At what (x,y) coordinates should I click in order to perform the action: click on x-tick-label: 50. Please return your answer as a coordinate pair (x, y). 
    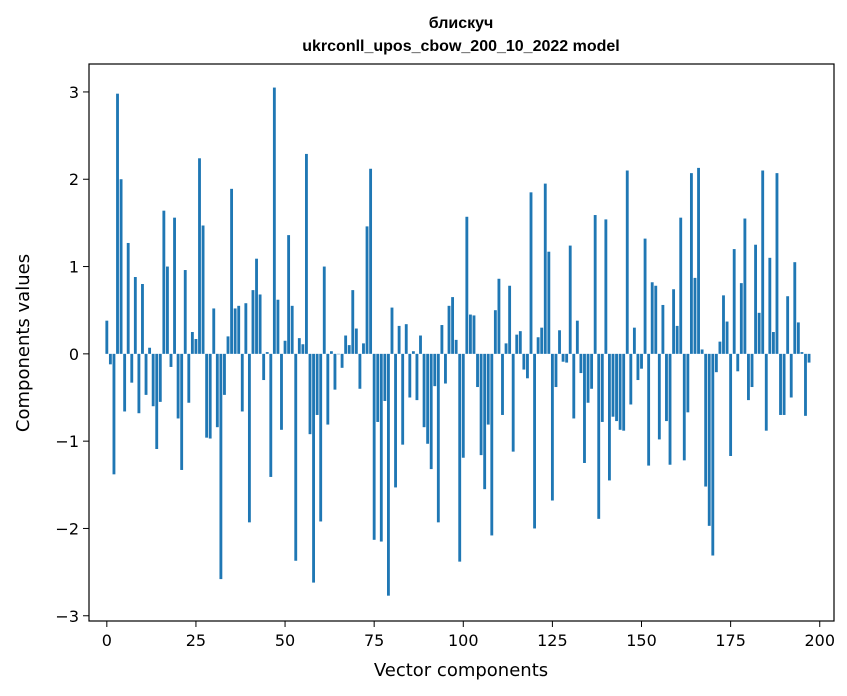
    Looking at the image, I should click on (285, 640).